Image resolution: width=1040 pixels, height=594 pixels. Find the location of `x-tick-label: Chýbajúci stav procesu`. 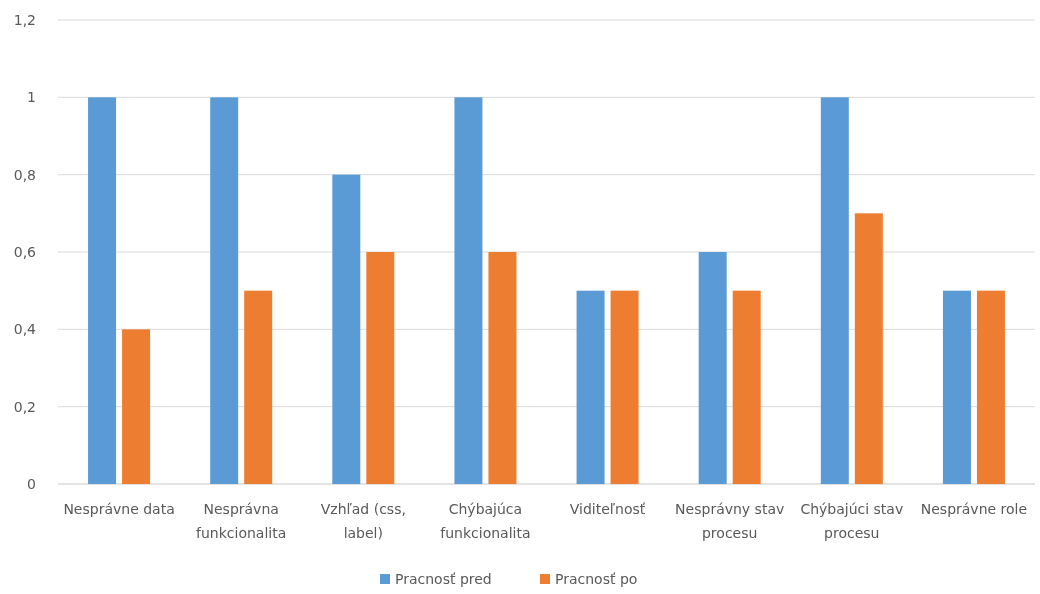

x-tick-label: Chýbajúci stav procesu is located at coordinates (852, 521).